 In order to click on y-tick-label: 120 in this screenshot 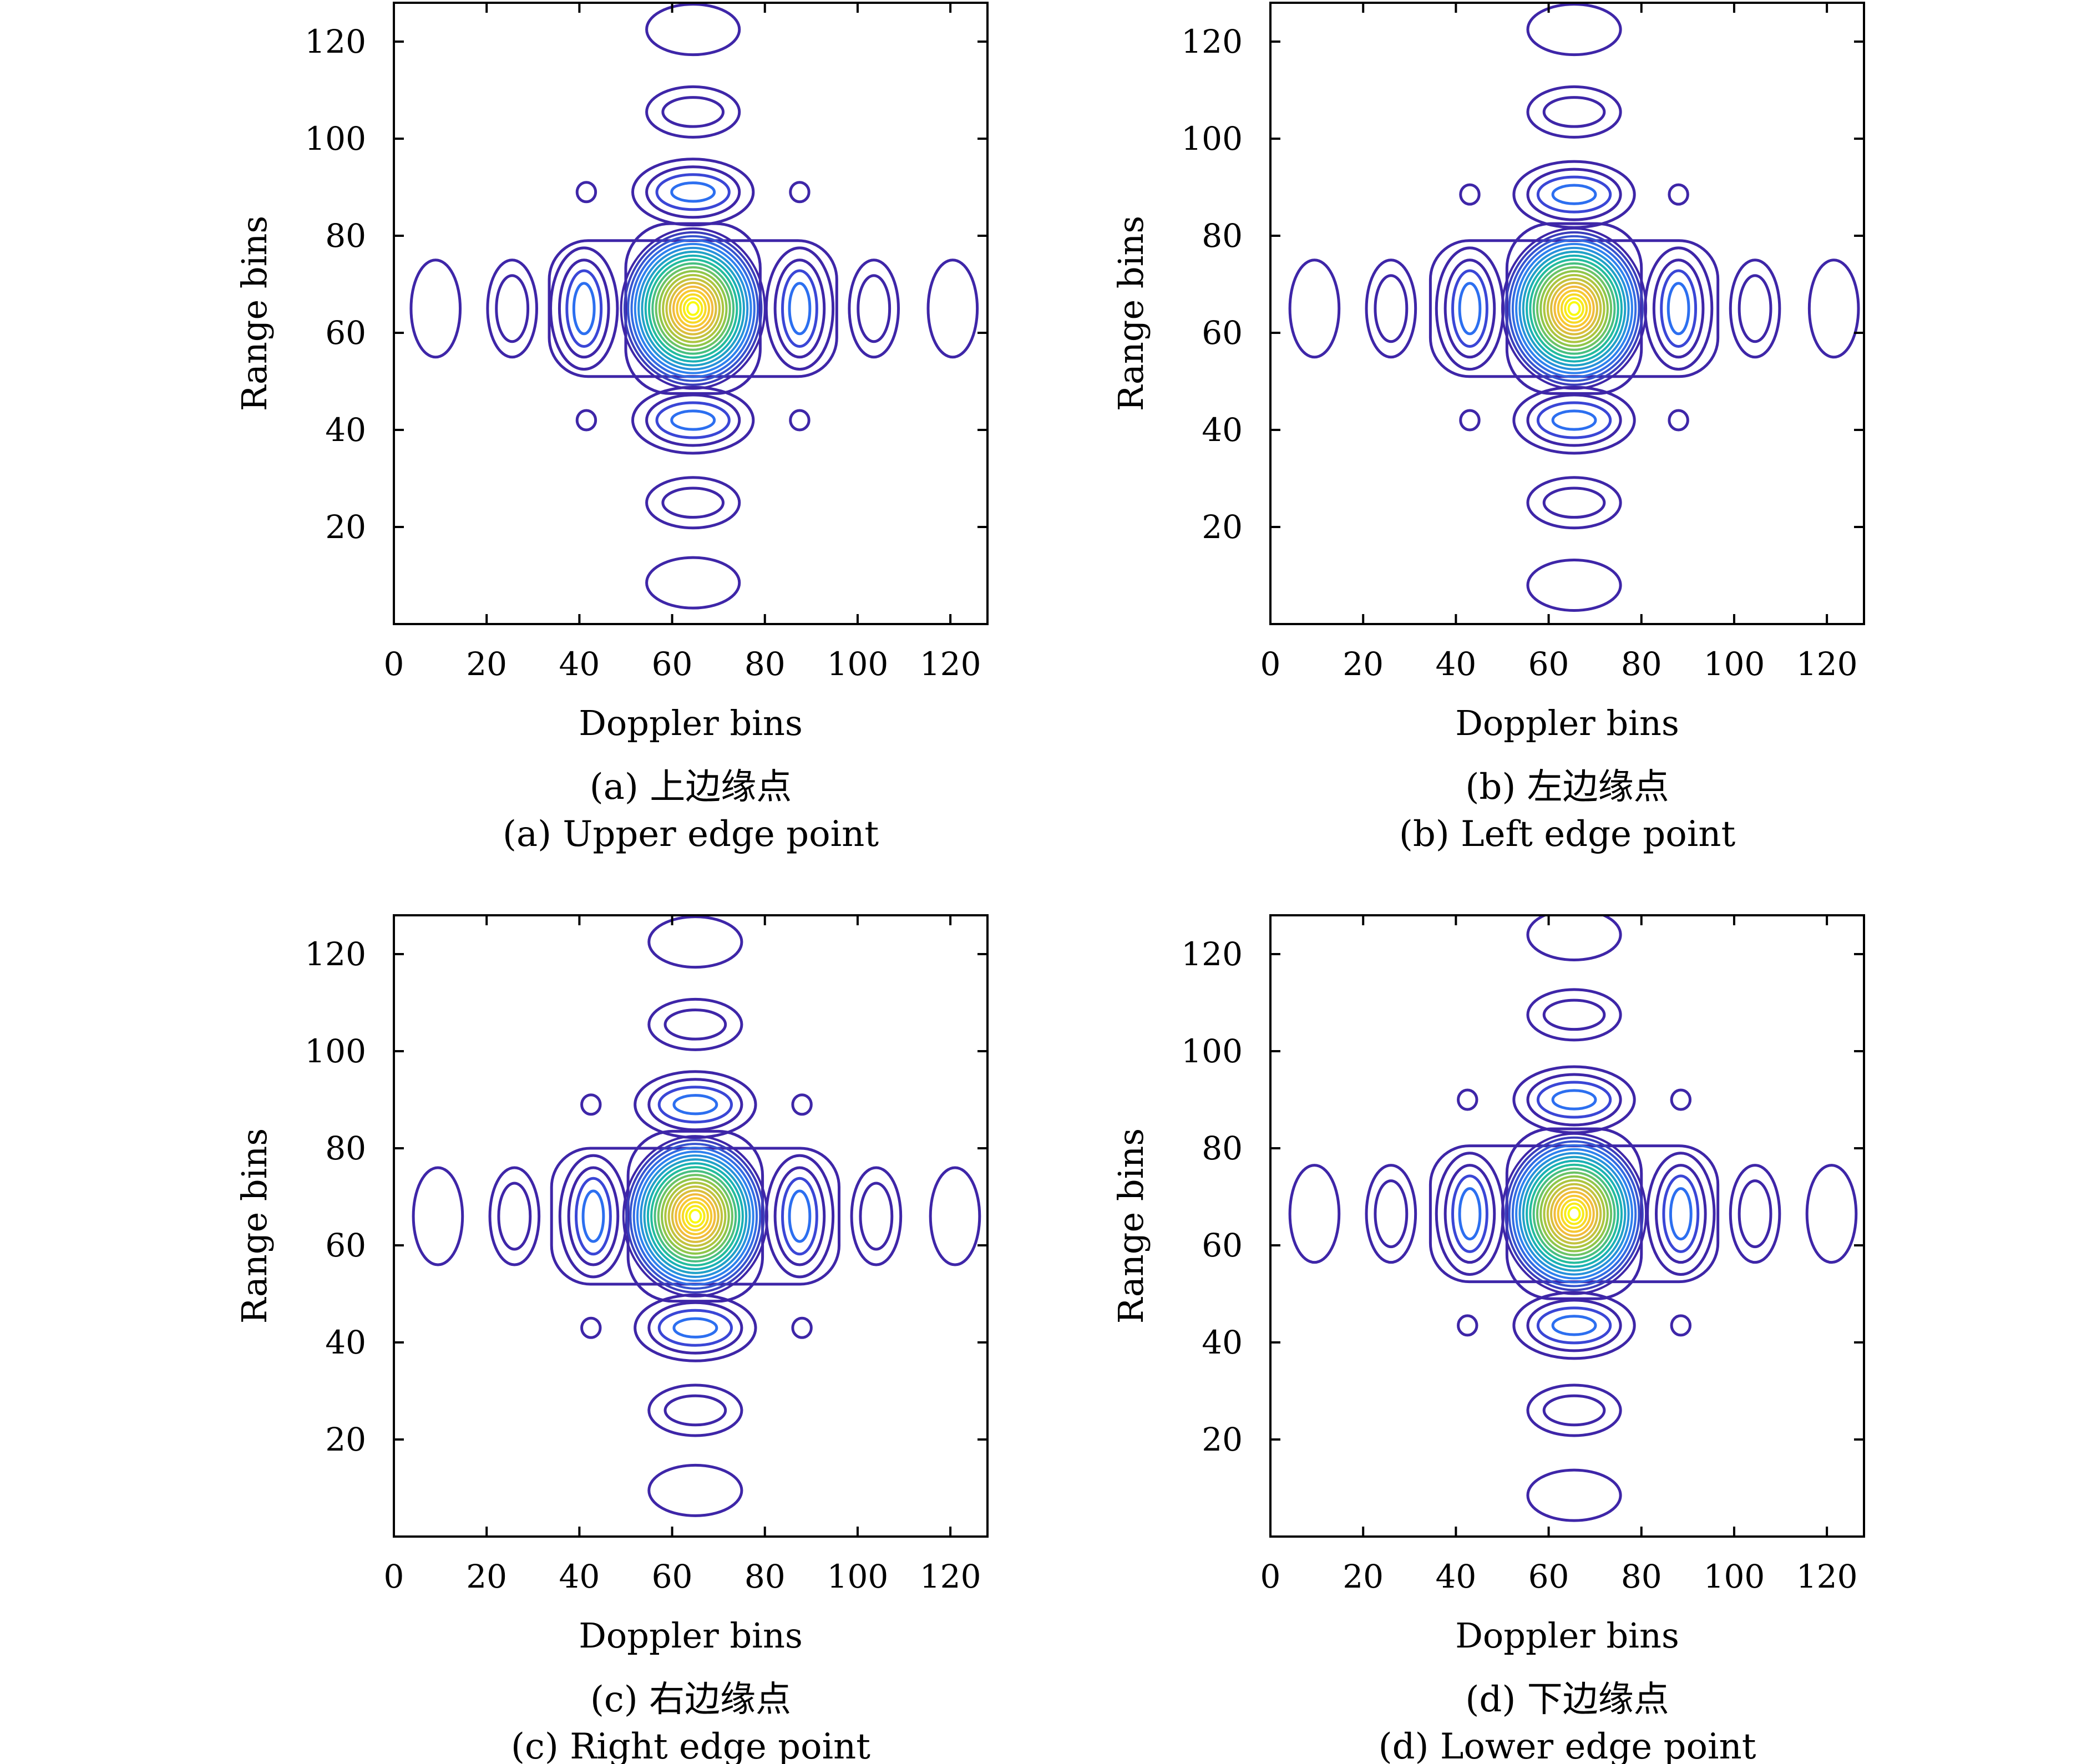, I will do `click(336, 954)`.